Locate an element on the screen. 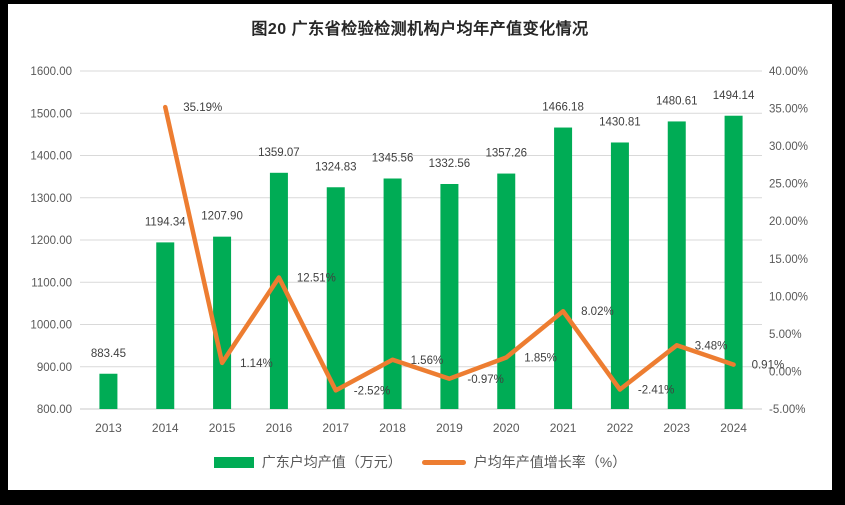  line-value-label: 12.51% is located at coordinates (316, 279).